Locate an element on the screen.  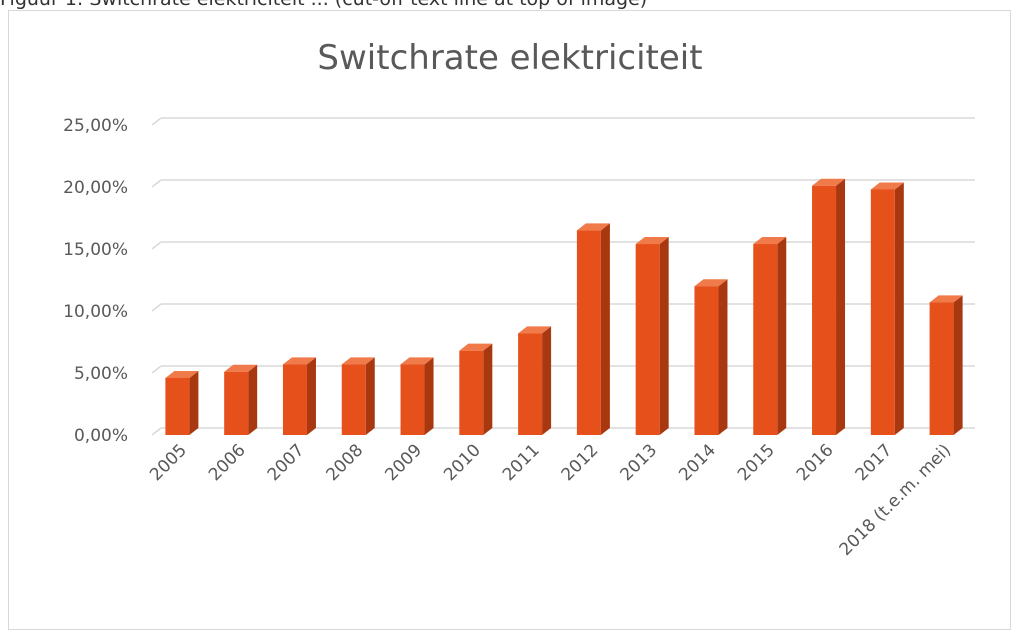
x-tick-label: 2006 is located at coordinates (227, 462).